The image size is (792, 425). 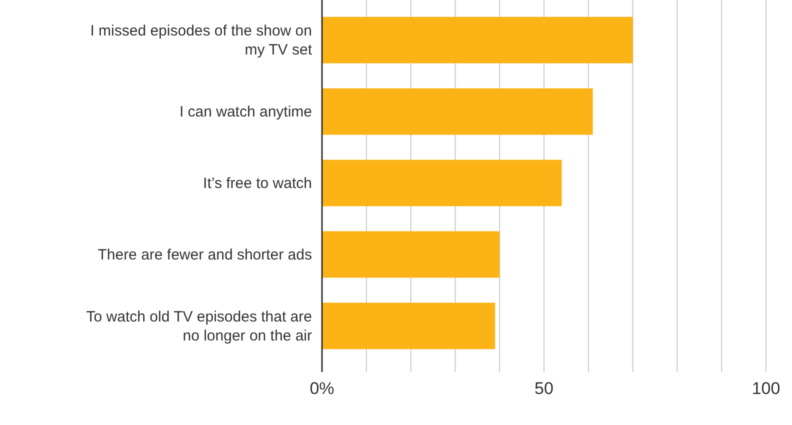 What do you see at coordinates (245, 112) in the screenshot?
I see `y-tick-label: I can watch anytime` at bounding box center [245, 112].